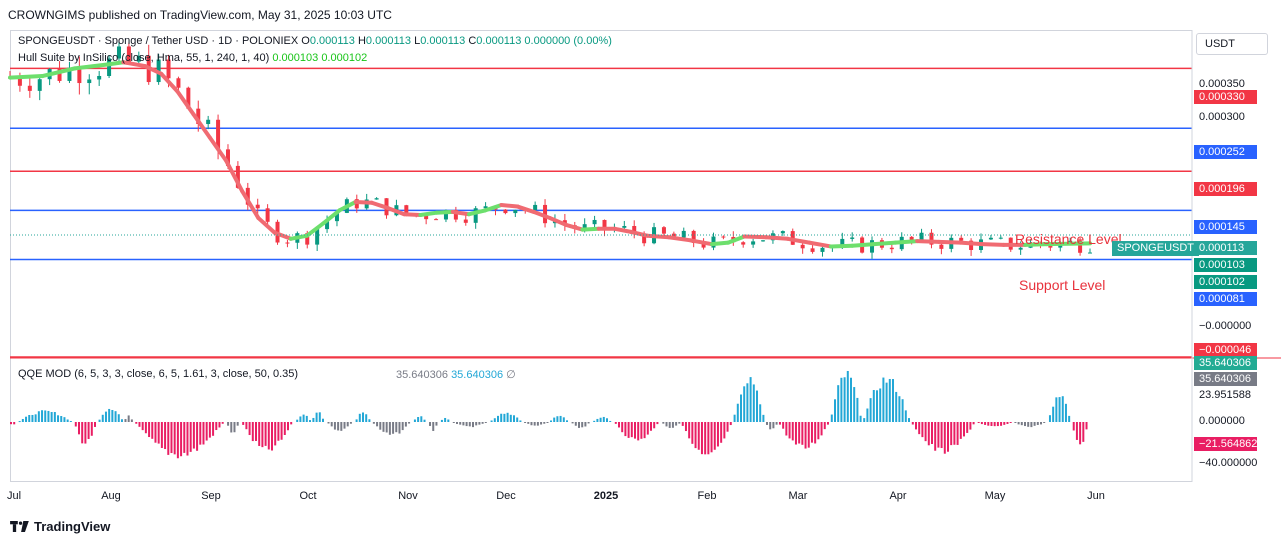  Describe the element at coordinates (361, 41) in the screenshot. I see `ohlc-high-label: H` at that location.